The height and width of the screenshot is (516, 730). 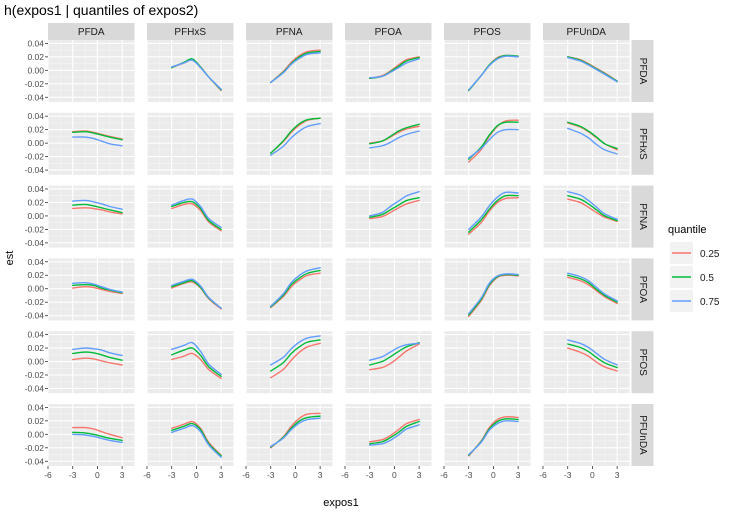 What do you see at coordinates (695, 301) in the screenshot?
I see `legend-item-0.75: 0.75` at bounding box center [695, 301].